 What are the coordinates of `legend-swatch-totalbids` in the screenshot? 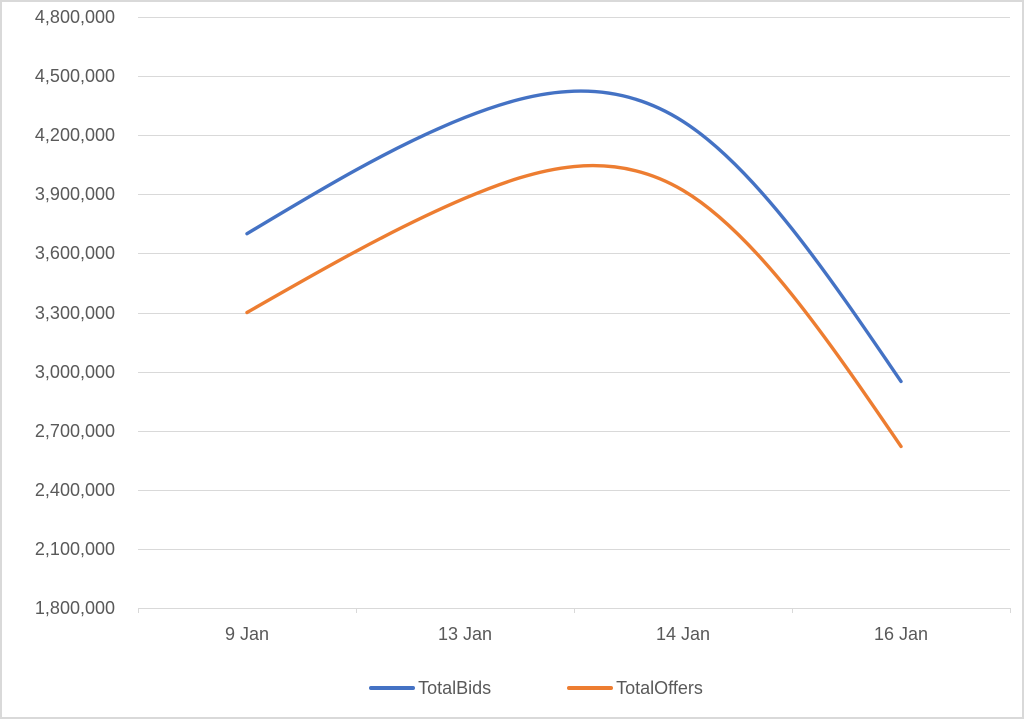 It's located at (392, 688).